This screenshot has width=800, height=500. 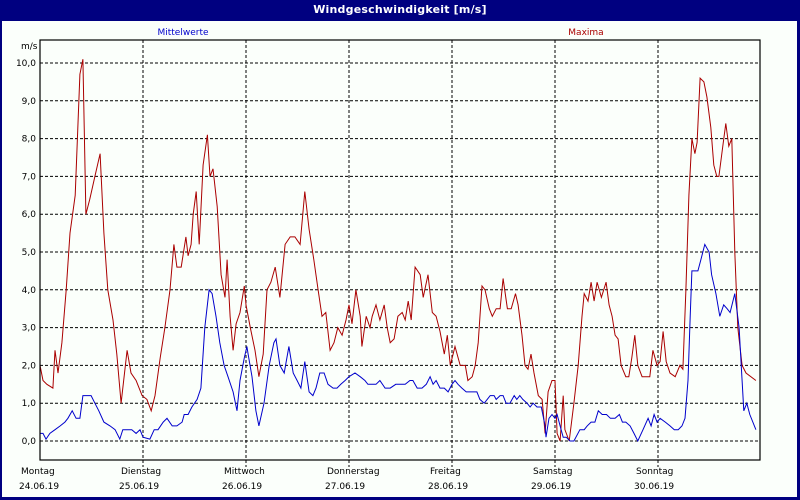 I want to click on x-tick-day-label: Montag, so click(x=38, y=472).